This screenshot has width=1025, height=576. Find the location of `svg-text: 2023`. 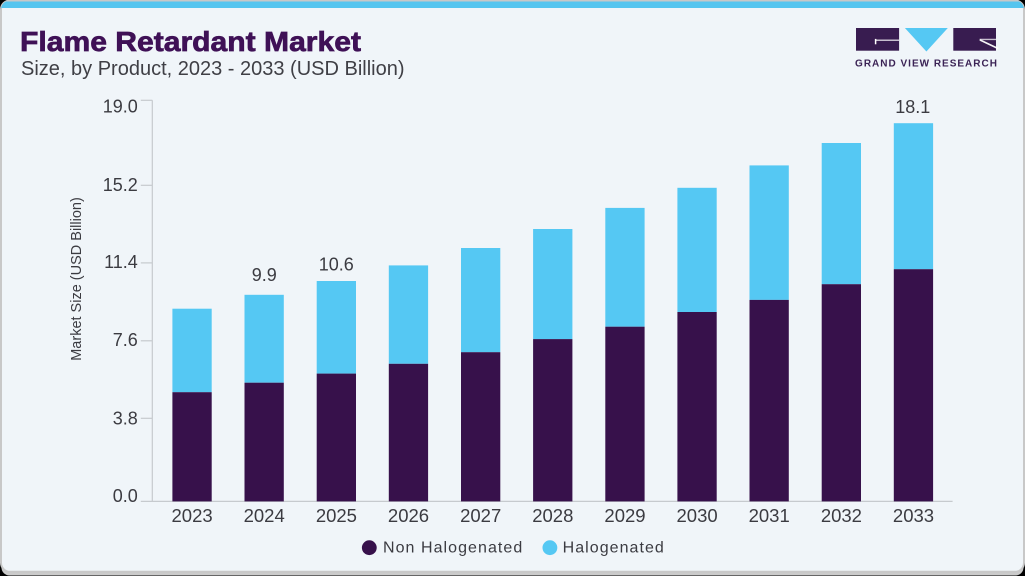

svg-text: 2023 is located at coordinates (192, 515).